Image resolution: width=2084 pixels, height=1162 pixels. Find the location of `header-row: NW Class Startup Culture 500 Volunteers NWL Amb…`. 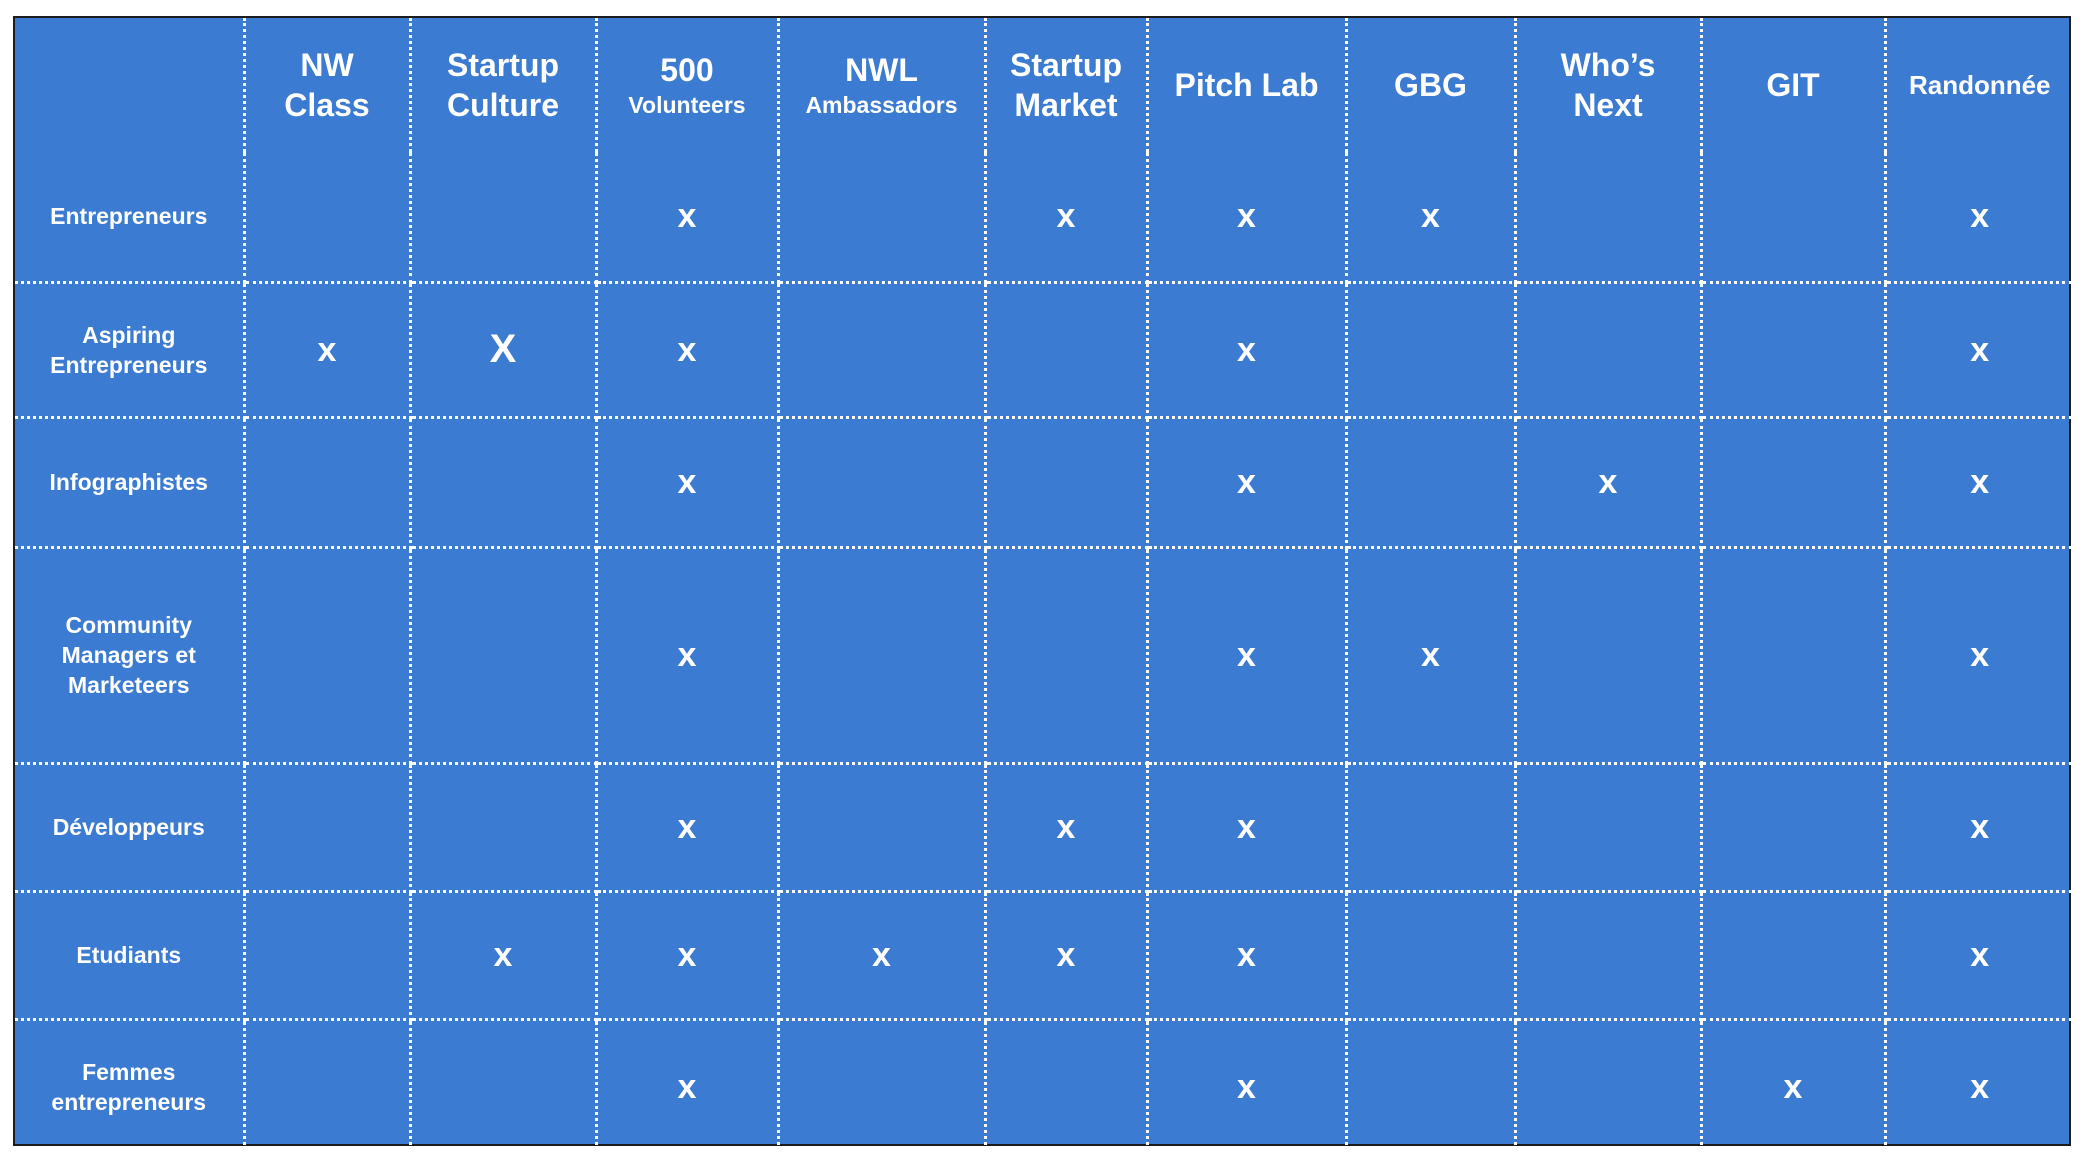

header-row: NW Class Startup Culture 500 Volunteers NWL Amb… is located at coordinates (1044, 85).